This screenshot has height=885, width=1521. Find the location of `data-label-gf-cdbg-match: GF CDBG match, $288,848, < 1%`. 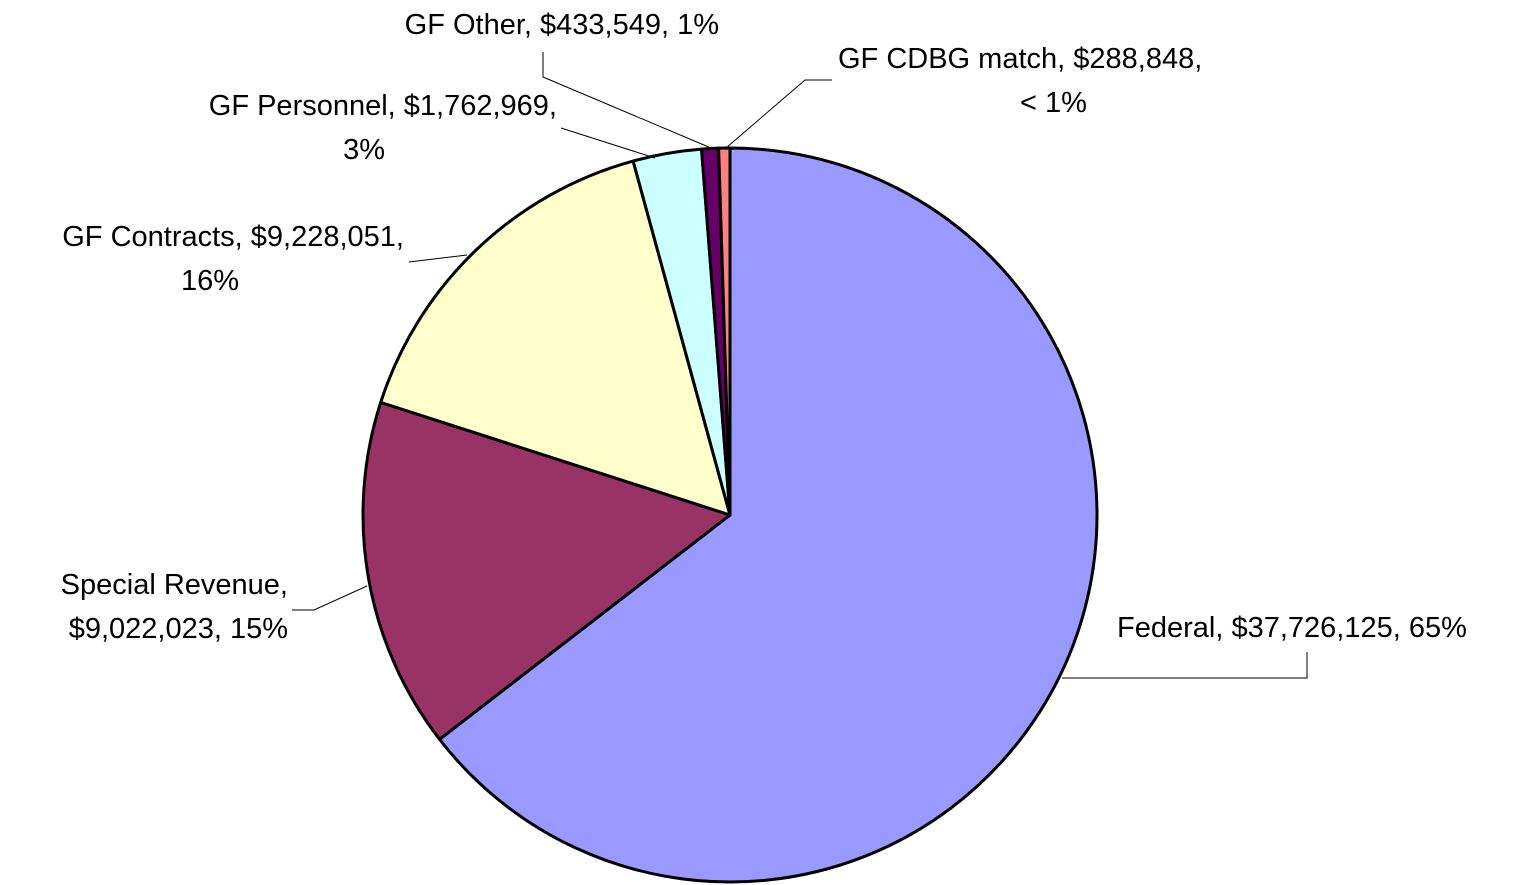

data-label-gf-cdbg-match: GF CDBG match, $288,848, < 1% is located at coordinates (1020, 81).